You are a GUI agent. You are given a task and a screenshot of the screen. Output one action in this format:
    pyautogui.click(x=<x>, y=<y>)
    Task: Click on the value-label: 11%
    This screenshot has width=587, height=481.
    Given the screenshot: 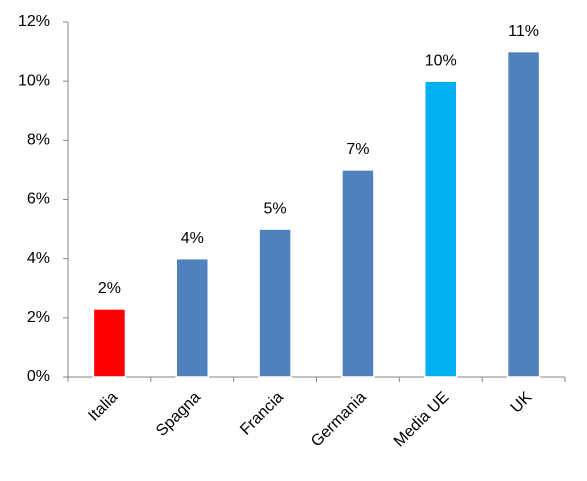 What is the action you would take?
    pyautogui.click(x=523, y=31)
    